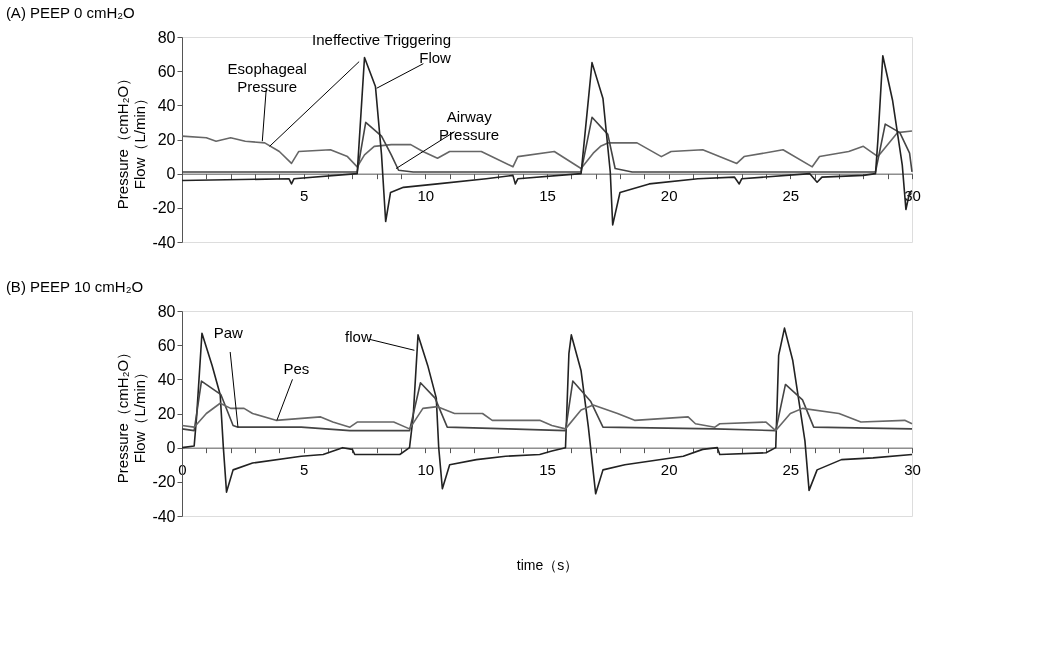 The image size is (1051, 648). What do you see at coordinates (70, 12) in the screenshot?
I see `chart-title: (A) PEEP 0 cmH₂O` at bounding box center [70, 12].